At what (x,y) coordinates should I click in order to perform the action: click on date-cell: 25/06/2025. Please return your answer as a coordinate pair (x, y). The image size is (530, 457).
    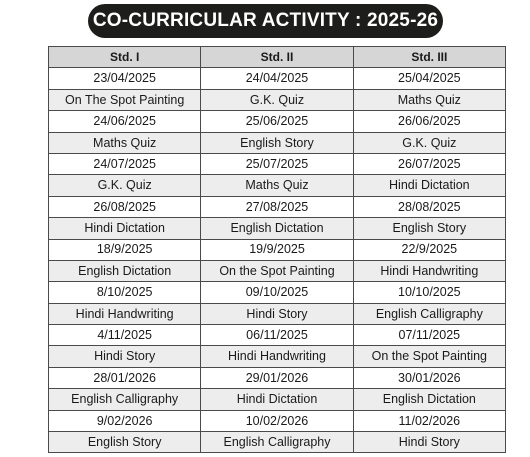
    Looking at the image, I should click on (277, 121).